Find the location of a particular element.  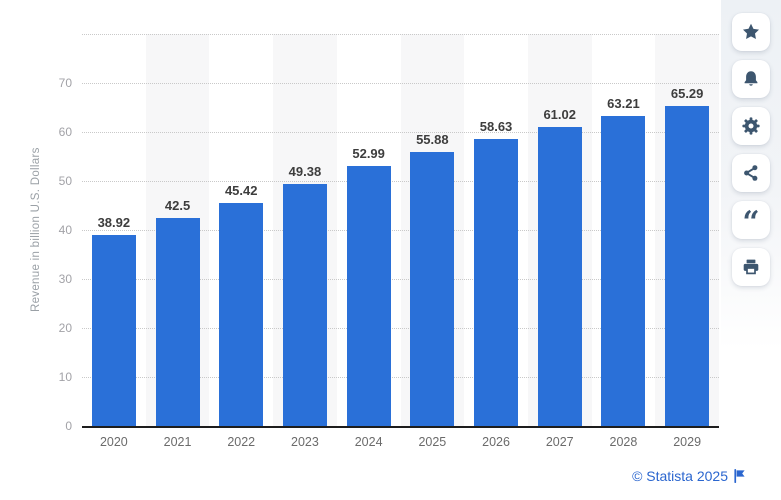

bar-2023 is located at coordinates (304, 305).